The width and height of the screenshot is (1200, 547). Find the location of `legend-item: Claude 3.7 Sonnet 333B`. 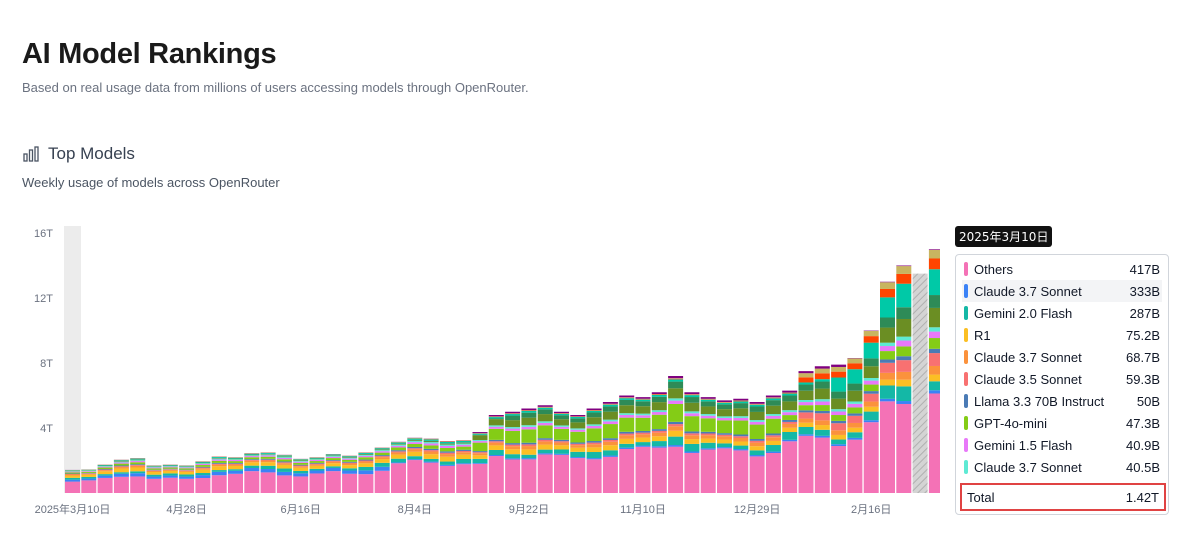

legend-item: Claude 3.7 Sonnet 333B is located at coordinates (1062, 291).